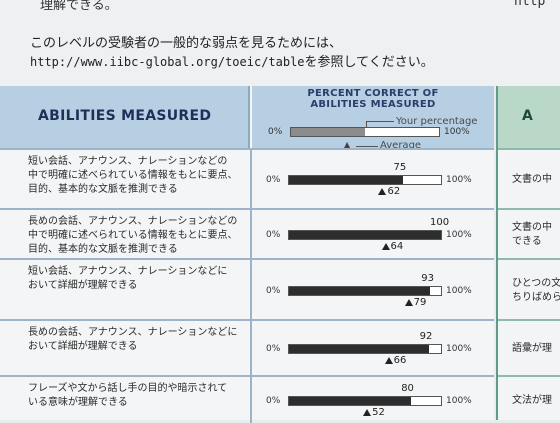 The height and width of the screenshot is (423, 560). What do you see at coordinates (137, 396) in the screenshot?
I see `ability-description: フレーズや文から話し手の目的や暗示されて いる意味が理解できる` at bounding box center [137, 396].